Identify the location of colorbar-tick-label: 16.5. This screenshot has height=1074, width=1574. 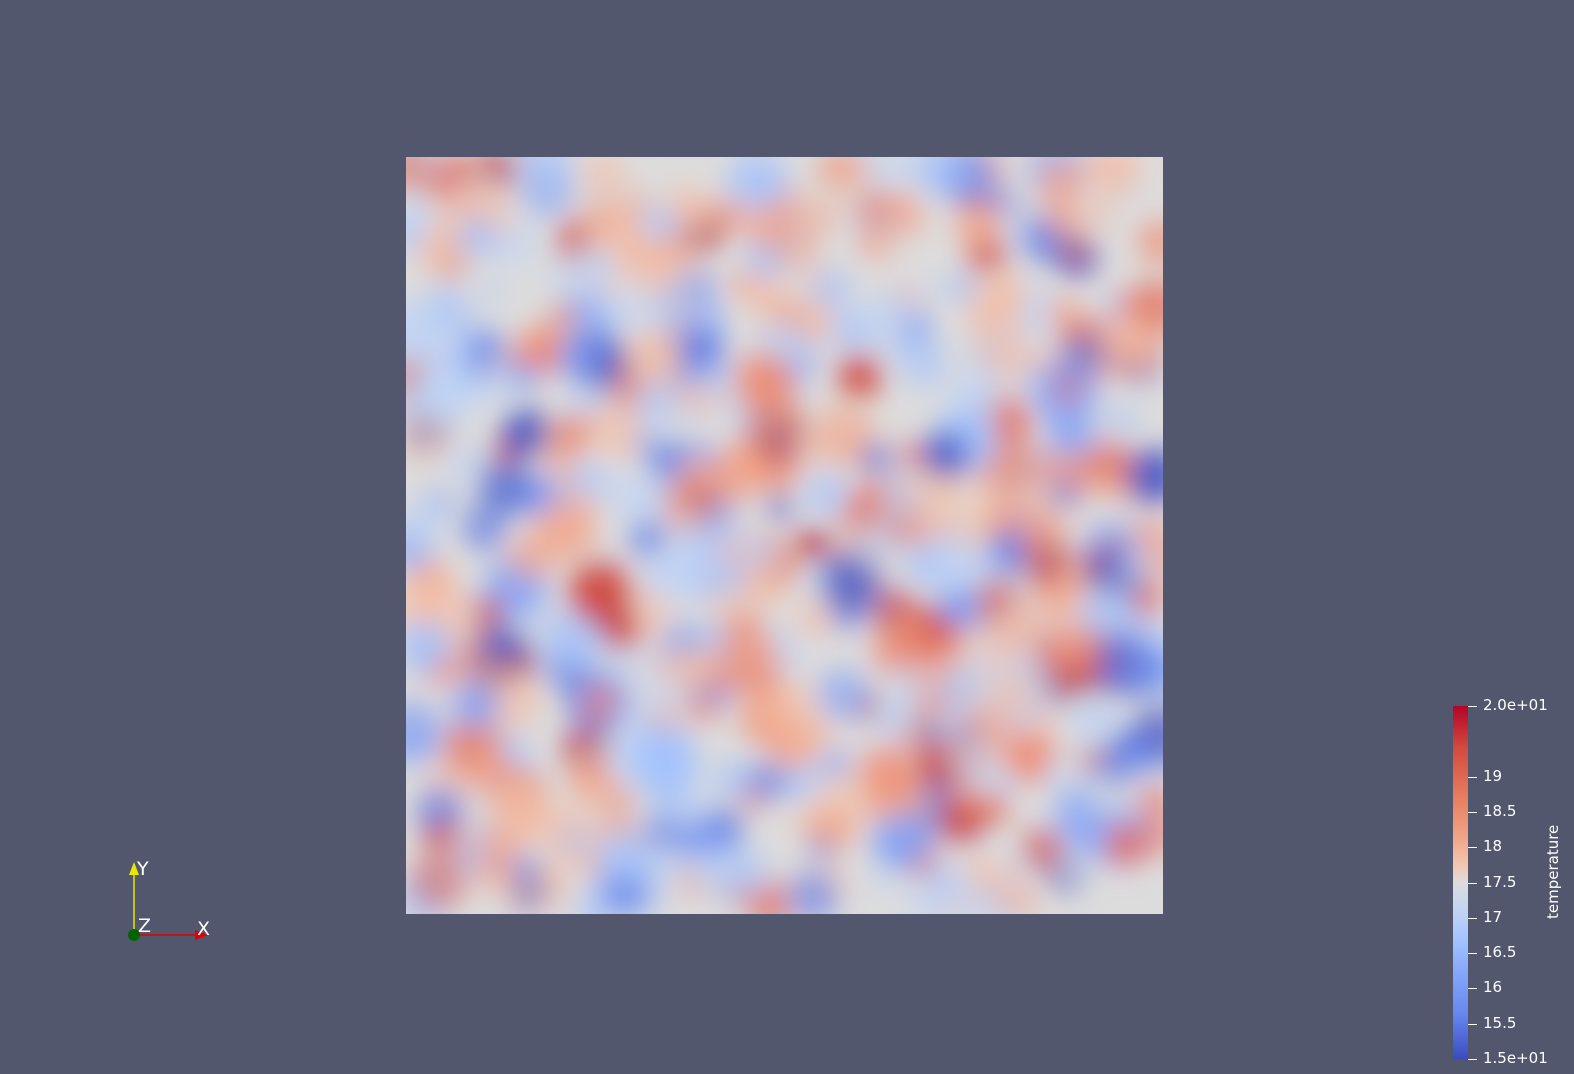
(1500, 952).